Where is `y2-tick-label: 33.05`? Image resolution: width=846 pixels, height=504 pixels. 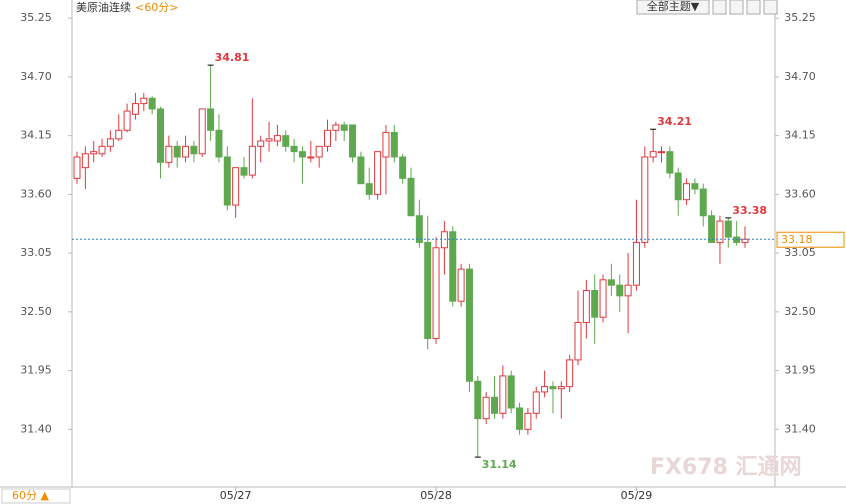 y2-tick-label: 33.05 is located at coordinates (800, 252).